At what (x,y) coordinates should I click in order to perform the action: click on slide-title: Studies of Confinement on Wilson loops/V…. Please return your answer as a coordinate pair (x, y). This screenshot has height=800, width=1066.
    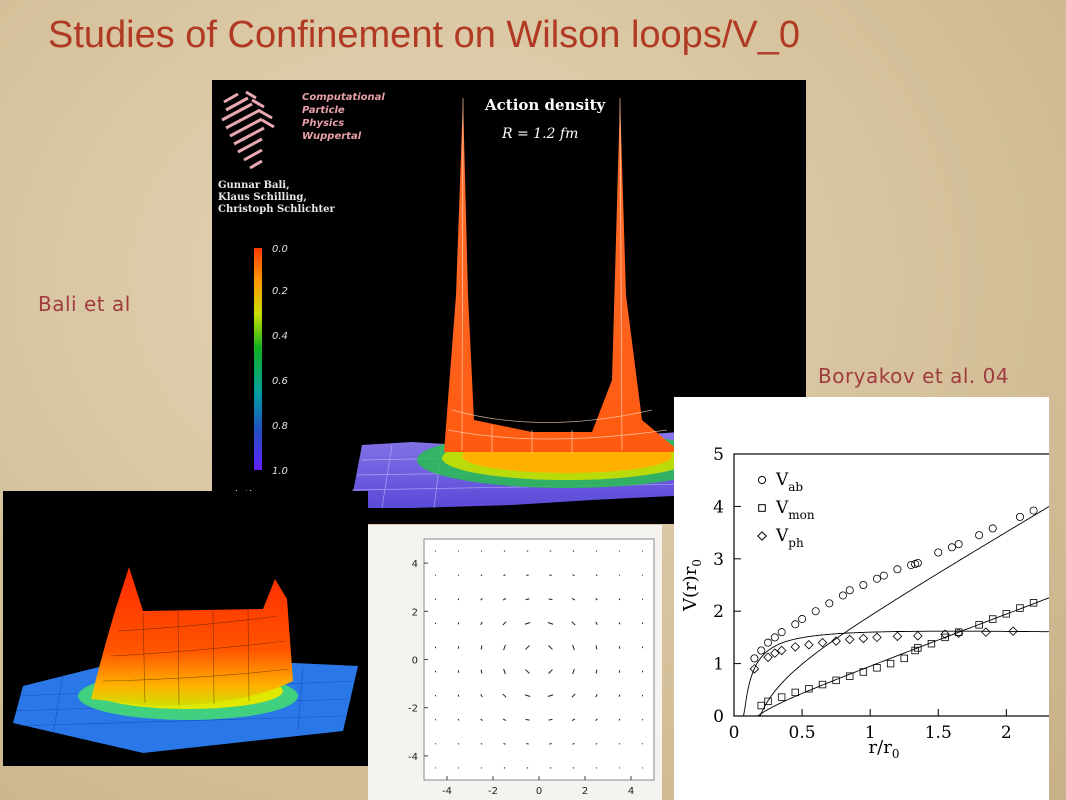
    Looking at the image, I should click on (424, 35).